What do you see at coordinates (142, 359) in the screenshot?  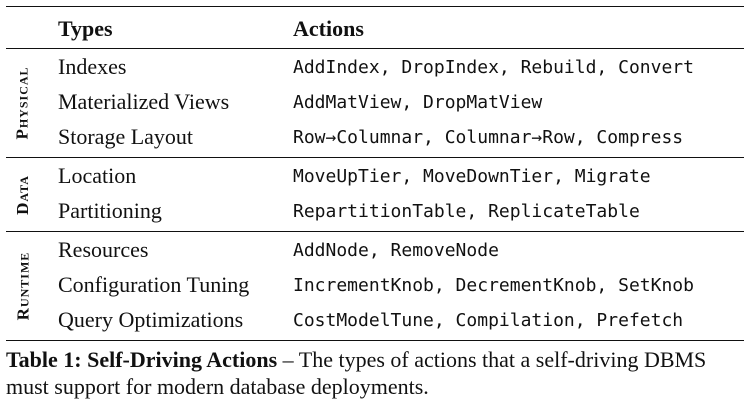 I see `caption-label: Table 1: Self-Driving Actions` at bounding box center [142, 359].